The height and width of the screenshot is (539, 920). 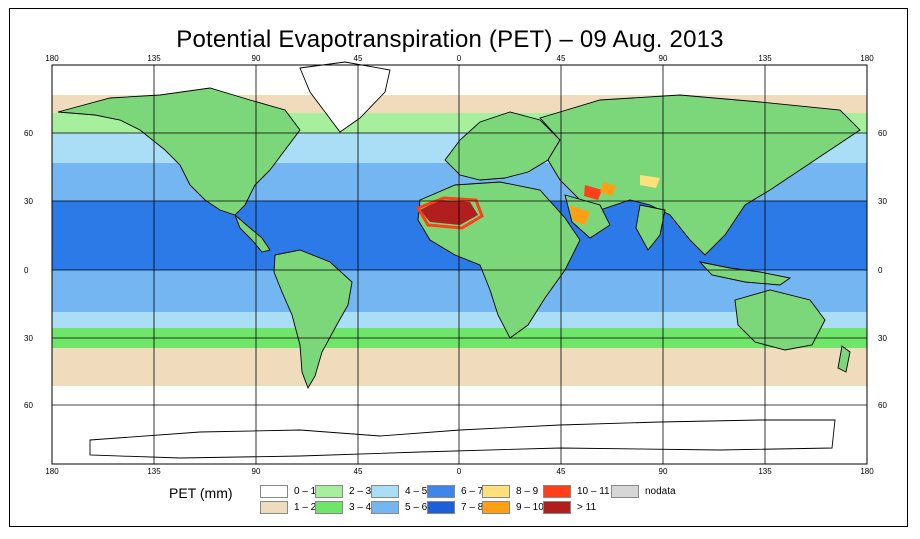 I want to click on legend-label: 10 – 11, so click(x=593, y=491).